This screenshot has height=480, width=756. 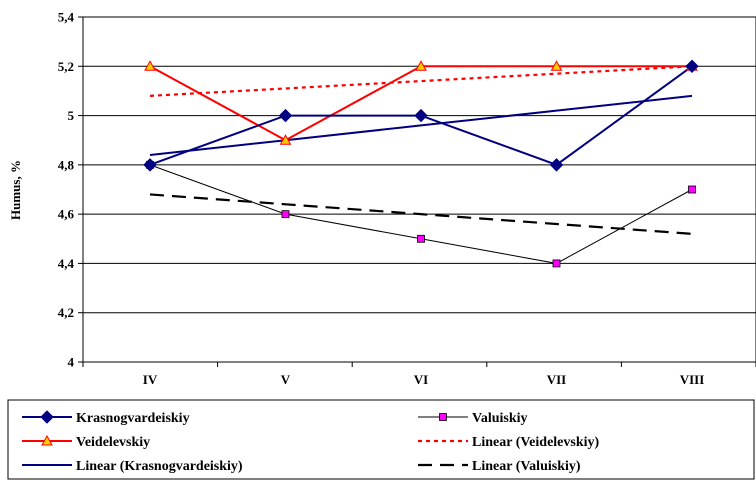 I want to click on x-tick-label: VI, so click(x=421, y=379).